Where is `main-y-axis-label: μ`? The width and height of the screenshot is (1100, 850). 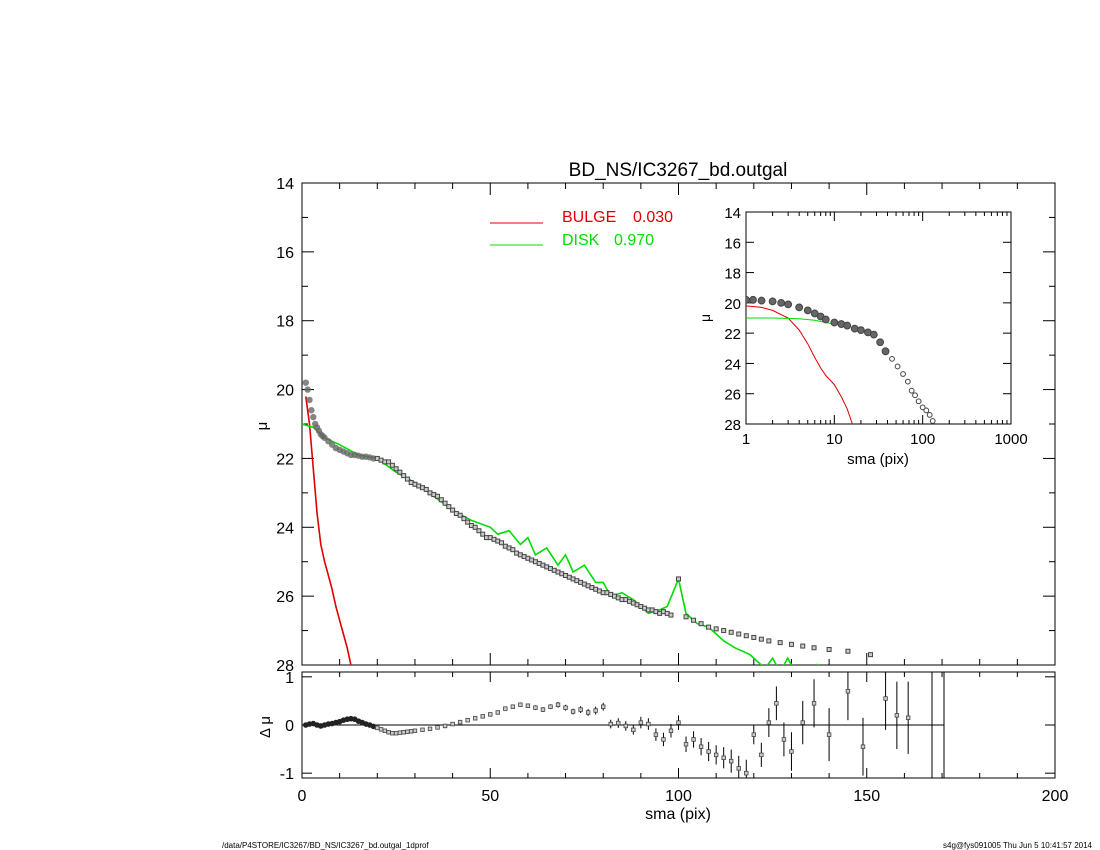
main-y-axis-label: μ is located at coordinates (262, 426).